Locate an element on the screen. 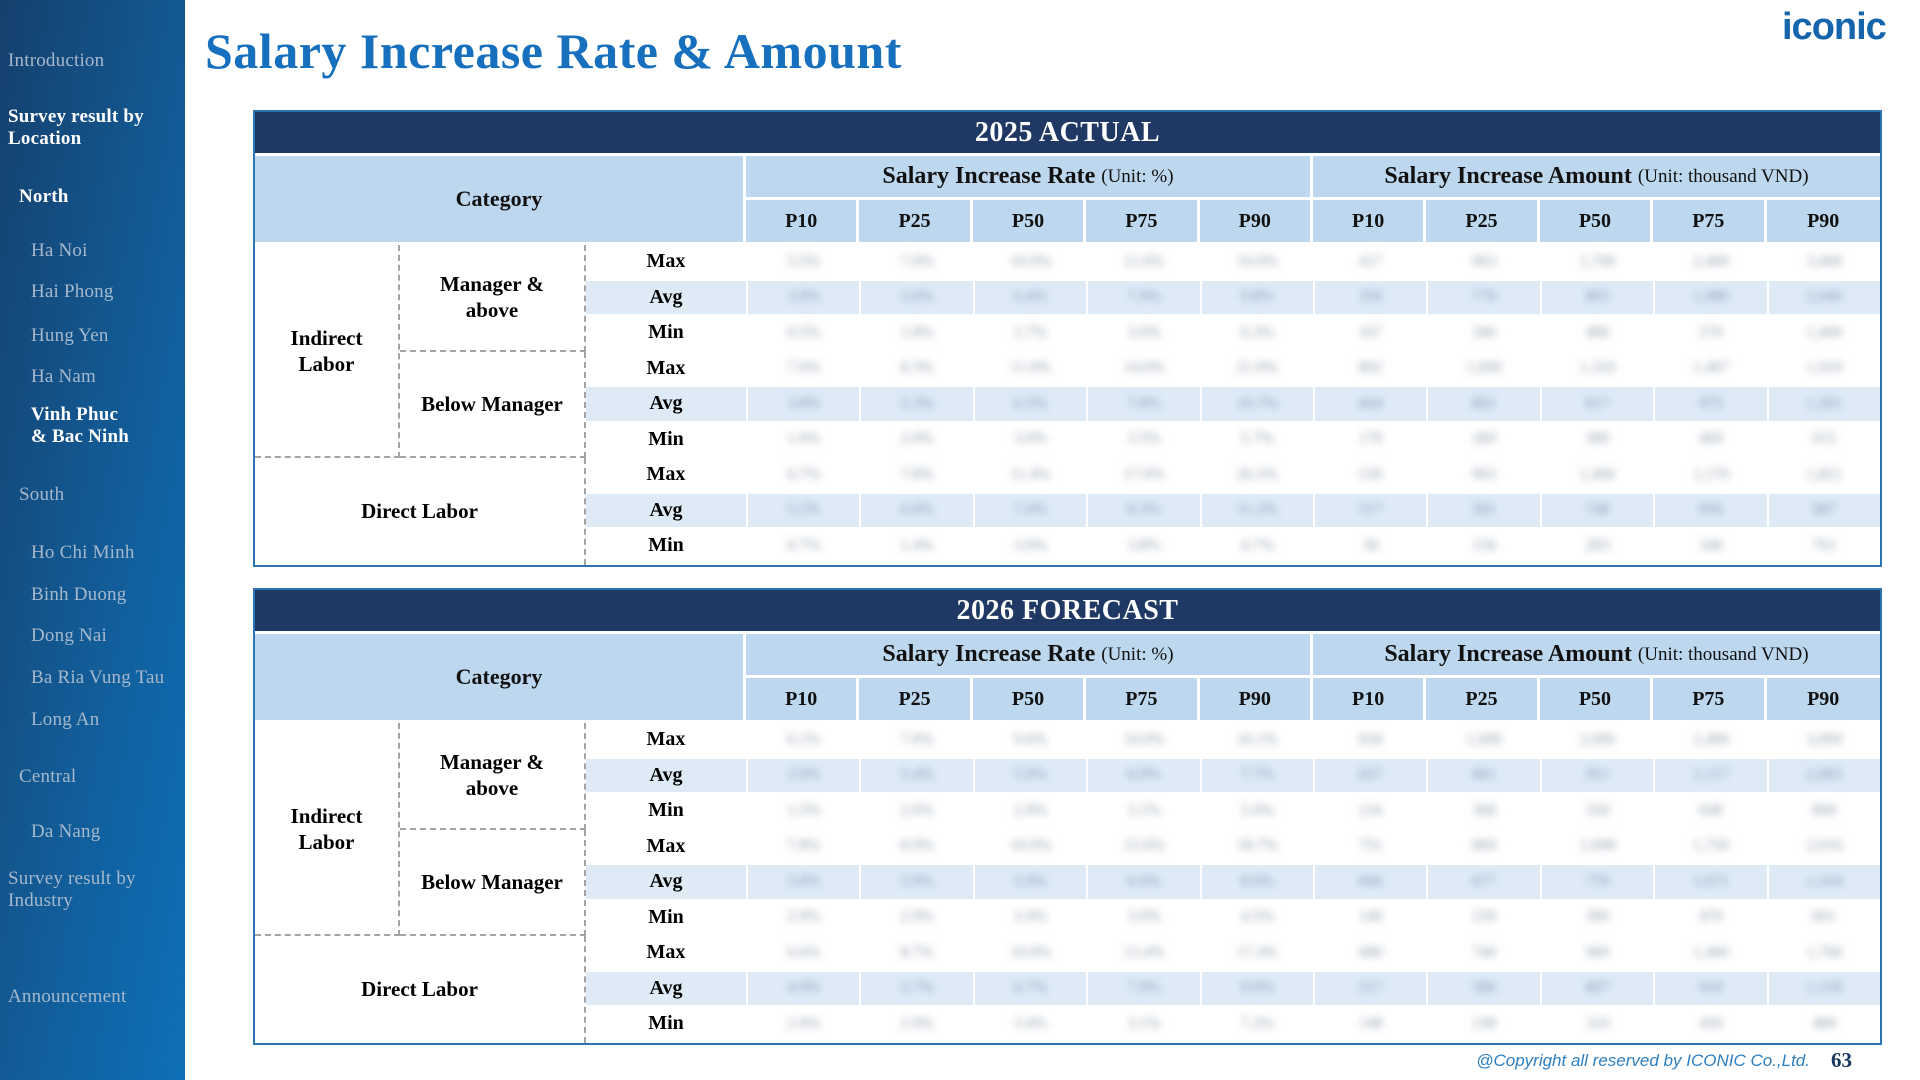 This screenshot has width=1920, height=1080. blurred-value: 4.9% is located at coordinates (804, 988).